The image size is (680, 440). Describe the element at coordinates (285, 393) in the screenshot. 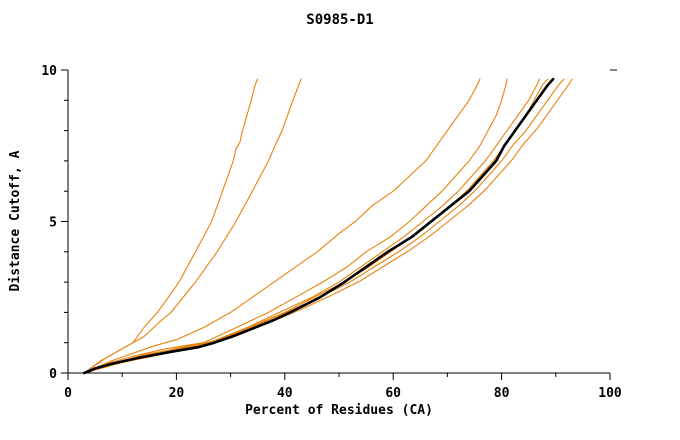

I see `x-tick-label: 40` at that location.